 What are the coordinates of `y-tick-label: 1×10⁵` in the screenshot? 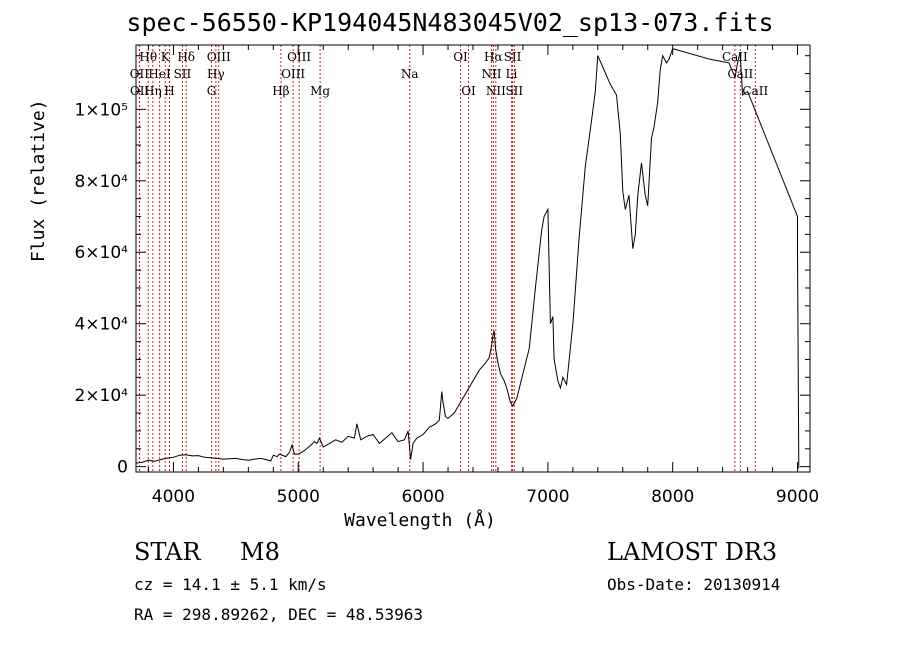 It's located at (101, 110).